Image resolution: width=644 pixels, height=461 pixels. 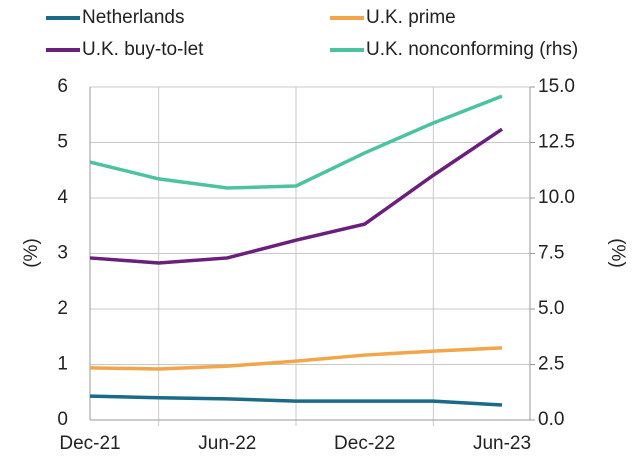 What do you see at coordinates (556, 197) in the screenshot?
I see `y2-tick-label: 10.0` at bounding box center [556, 197].